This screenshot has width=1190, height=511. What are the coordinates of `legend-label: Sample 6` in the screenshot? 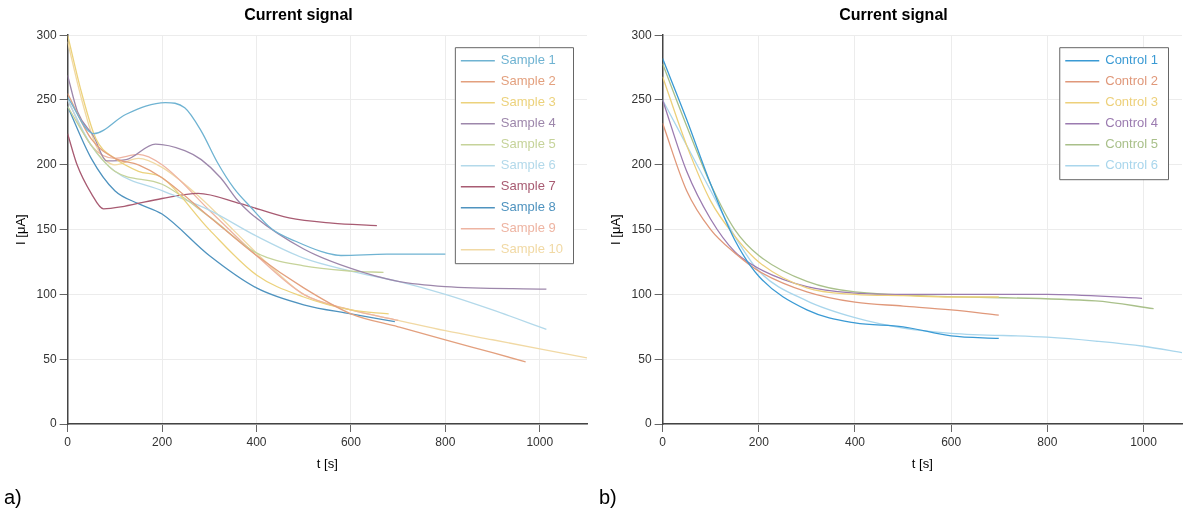 It's located at (528, 165).